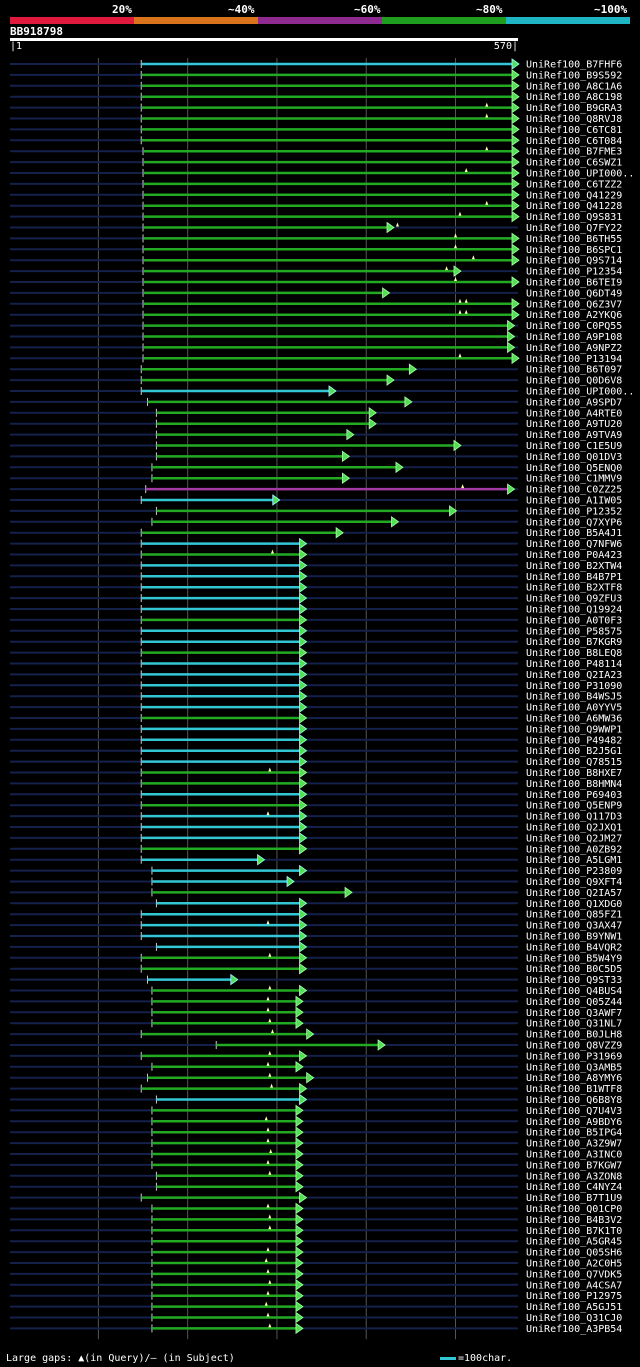 The image size is (640, 1367). I want to click on hit-row: UniRef100_Q8RVJ8, so click(316, 119).